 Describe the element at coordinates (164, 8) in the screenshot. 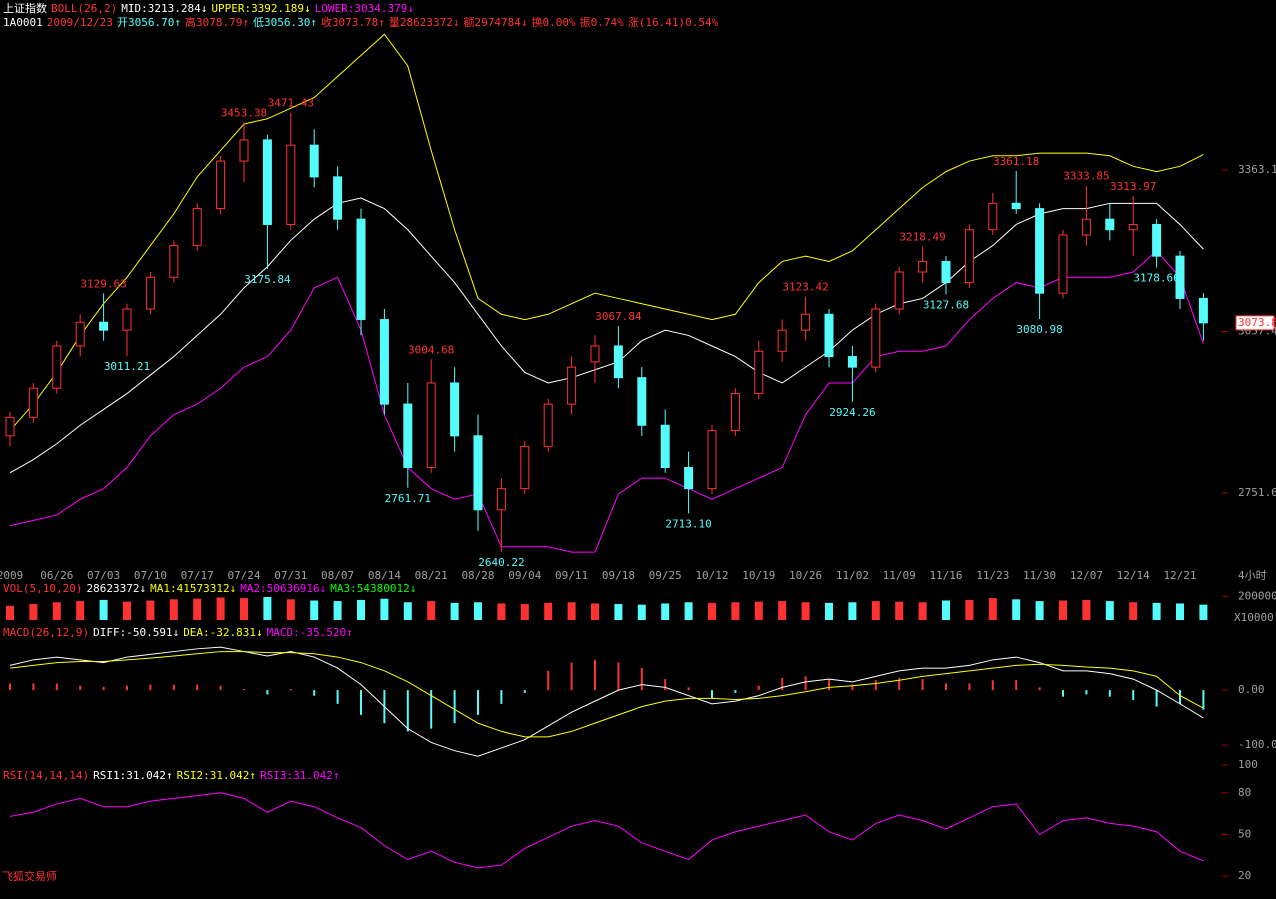

I see `legend-entry: MID:3213.284↓` at that location.